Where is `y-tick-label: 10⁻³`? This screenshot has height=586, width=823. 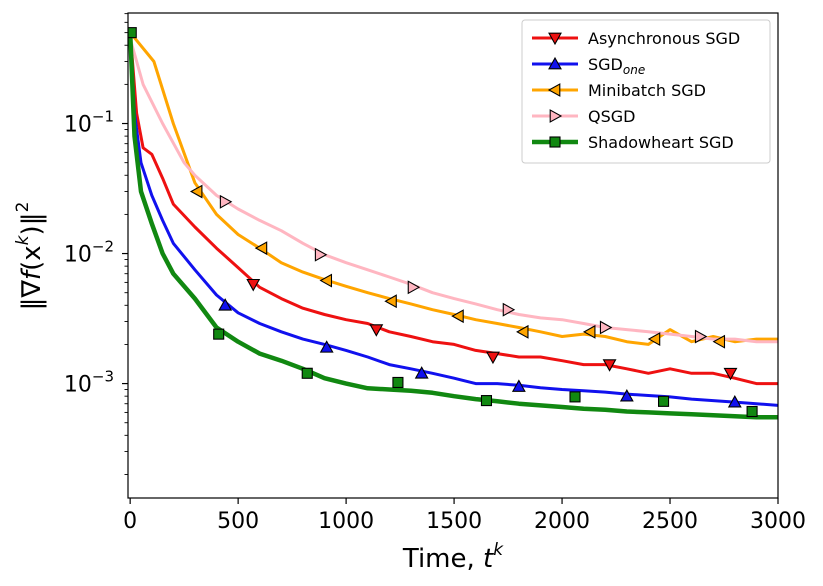
y-tick-label: 10⁻³ is located at coordinates (89, 383).